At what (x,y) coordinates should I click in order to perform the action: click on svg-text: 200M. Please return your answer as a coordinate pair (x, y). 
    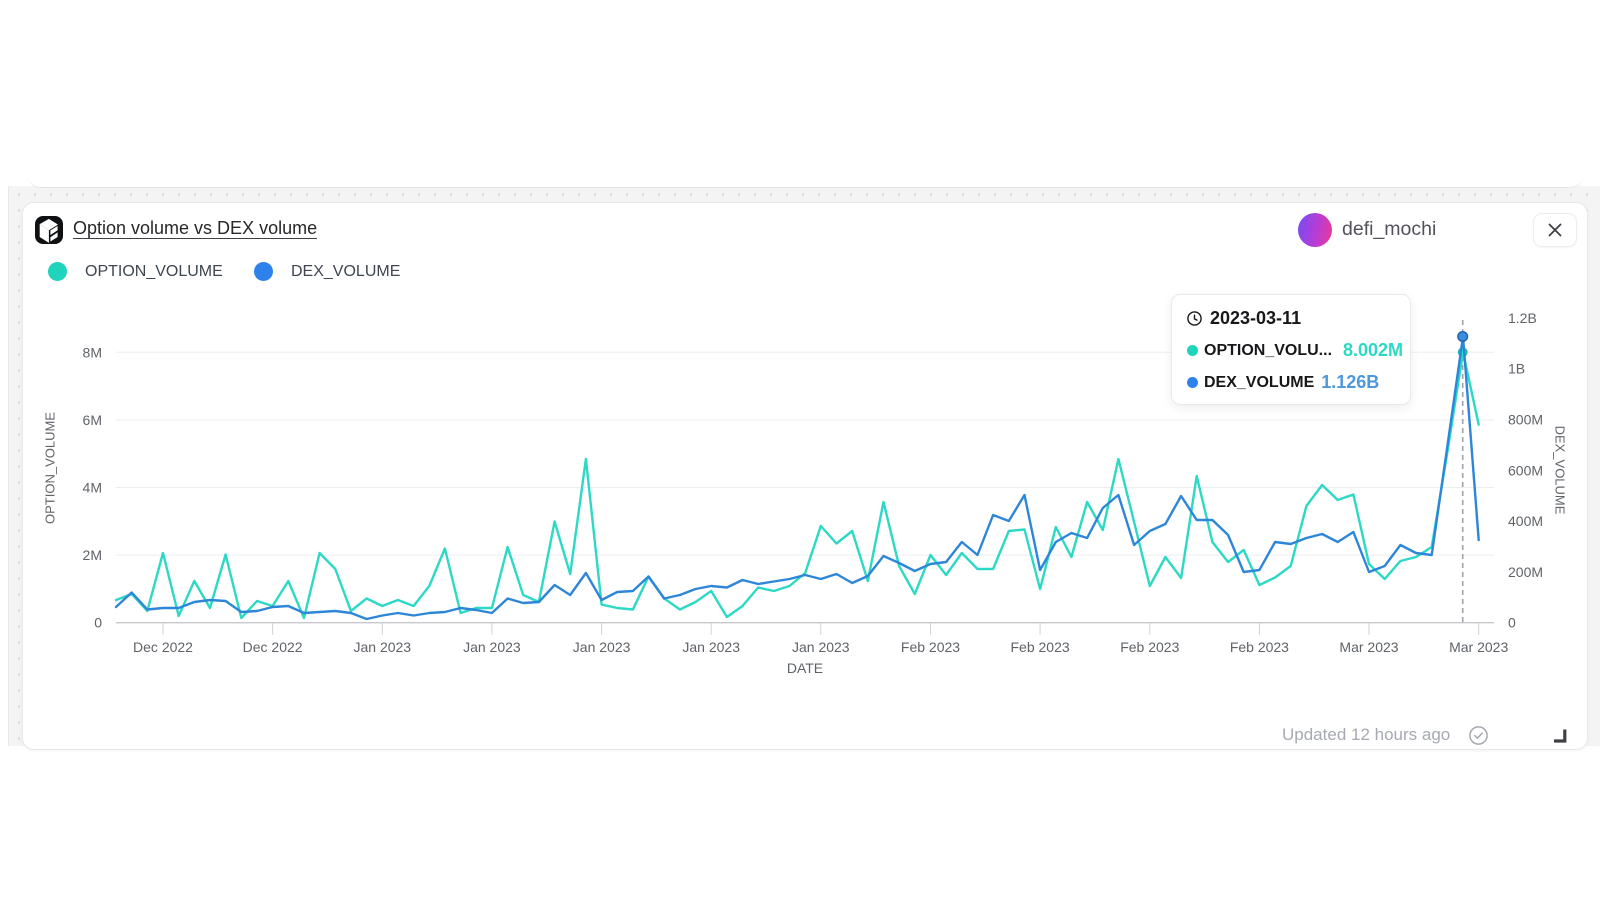
    Looking at the image, I should click on (1525, 572).